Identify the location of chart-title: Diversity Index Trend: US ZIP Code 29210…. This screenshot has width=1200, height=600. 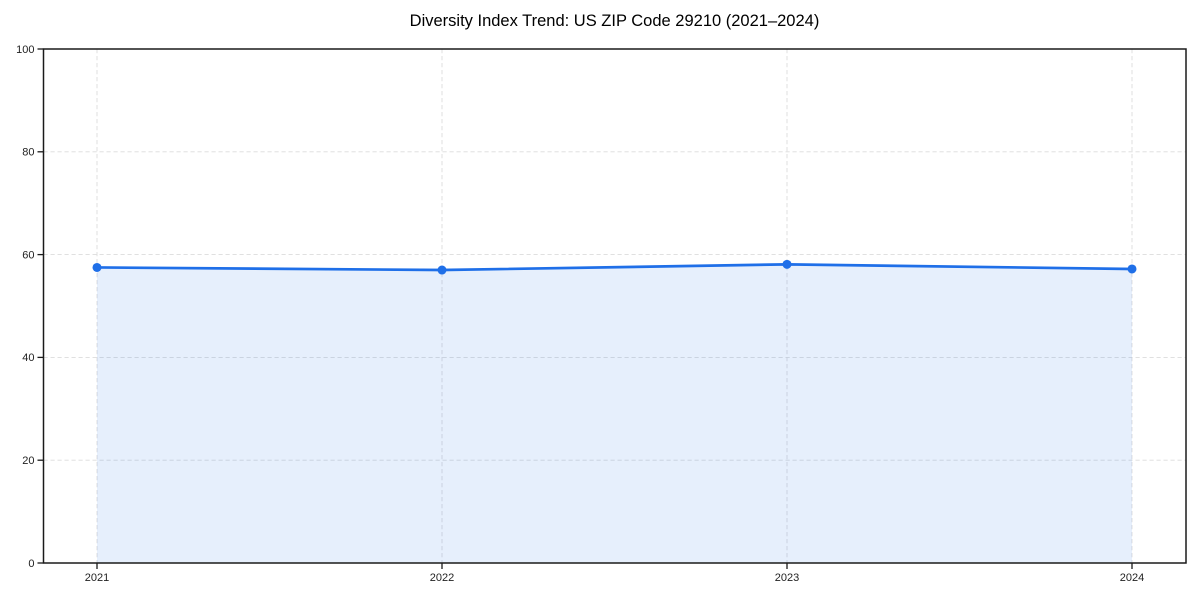
(614, 21).